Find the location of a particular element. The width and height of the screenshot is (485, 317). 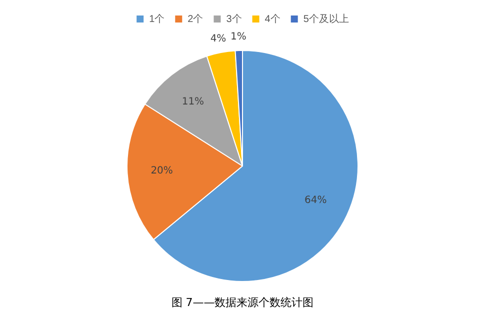

data-label: 64% is located at coordinates (315, 200).